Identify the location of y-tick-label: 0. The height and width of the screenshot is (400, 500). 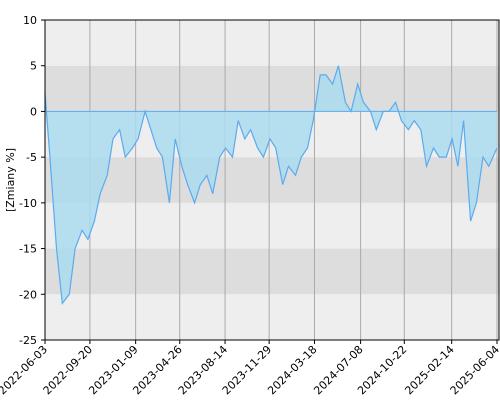
(33, 111).